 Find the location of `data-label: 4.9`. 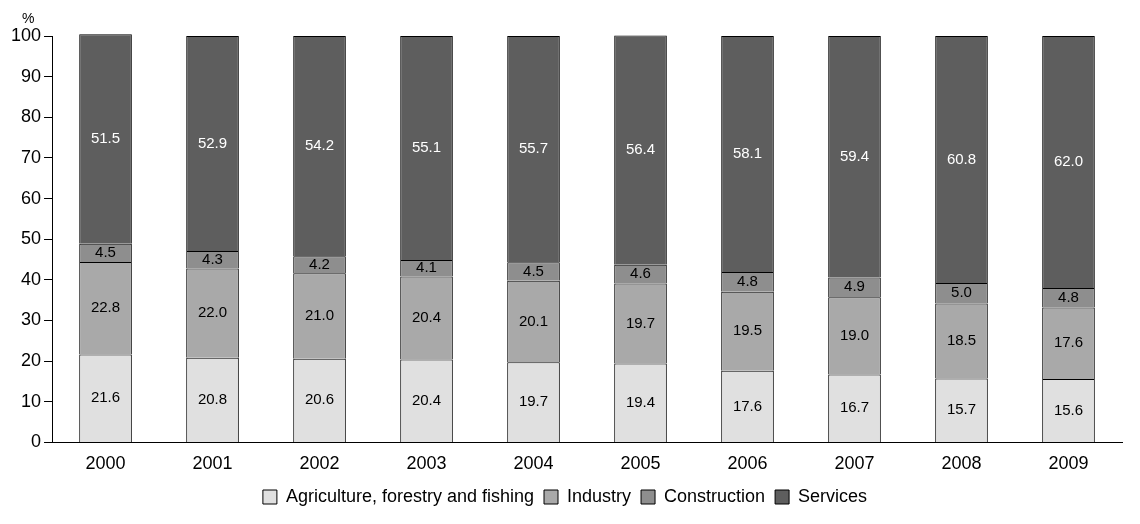

data-label: 4.9 is located at coordinates (854, 286).